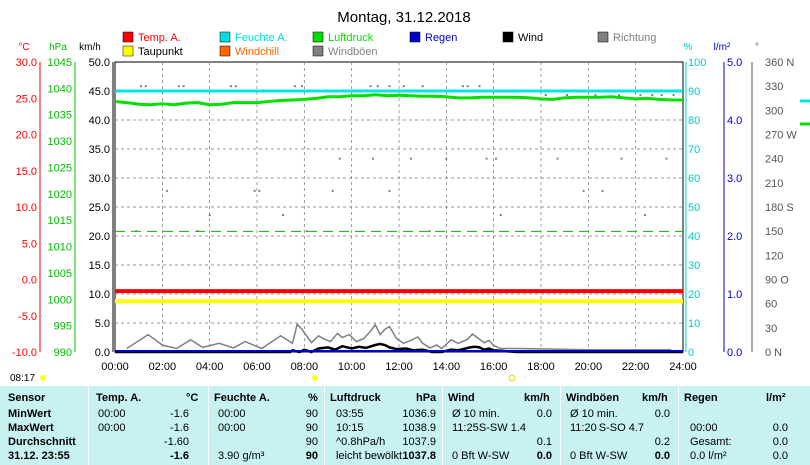  I want to click on axis-tick-label: 50, so click(694, 208).